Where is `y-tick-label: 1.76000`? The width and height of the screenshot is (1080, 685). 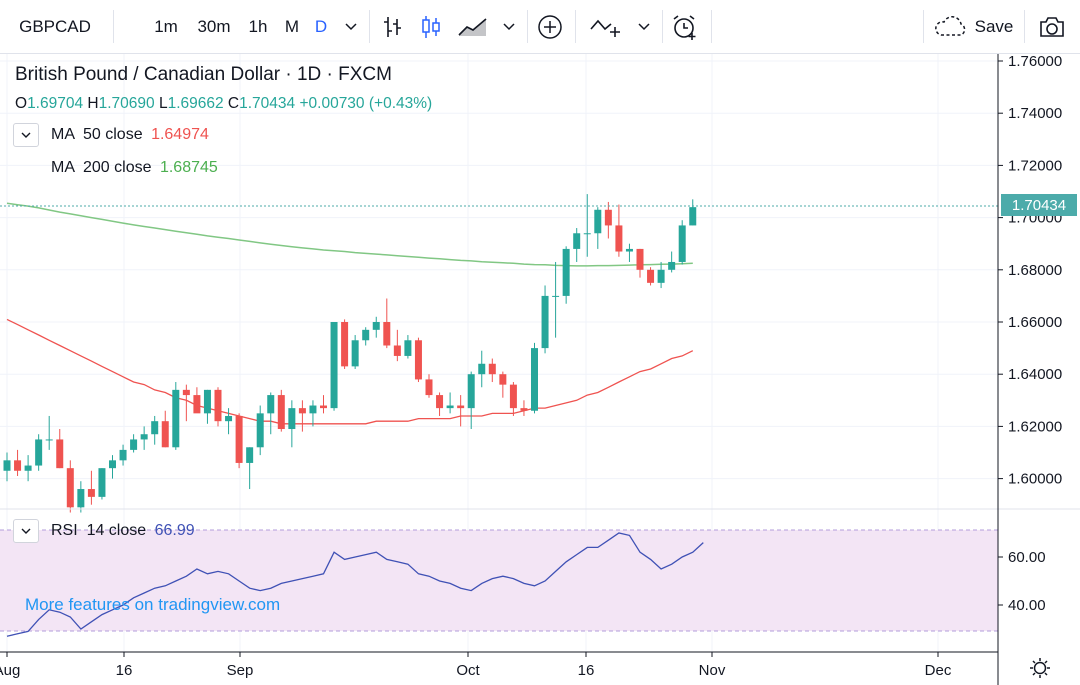 y-tick-label: 1.76000 is located at coordinates (1035, 62).